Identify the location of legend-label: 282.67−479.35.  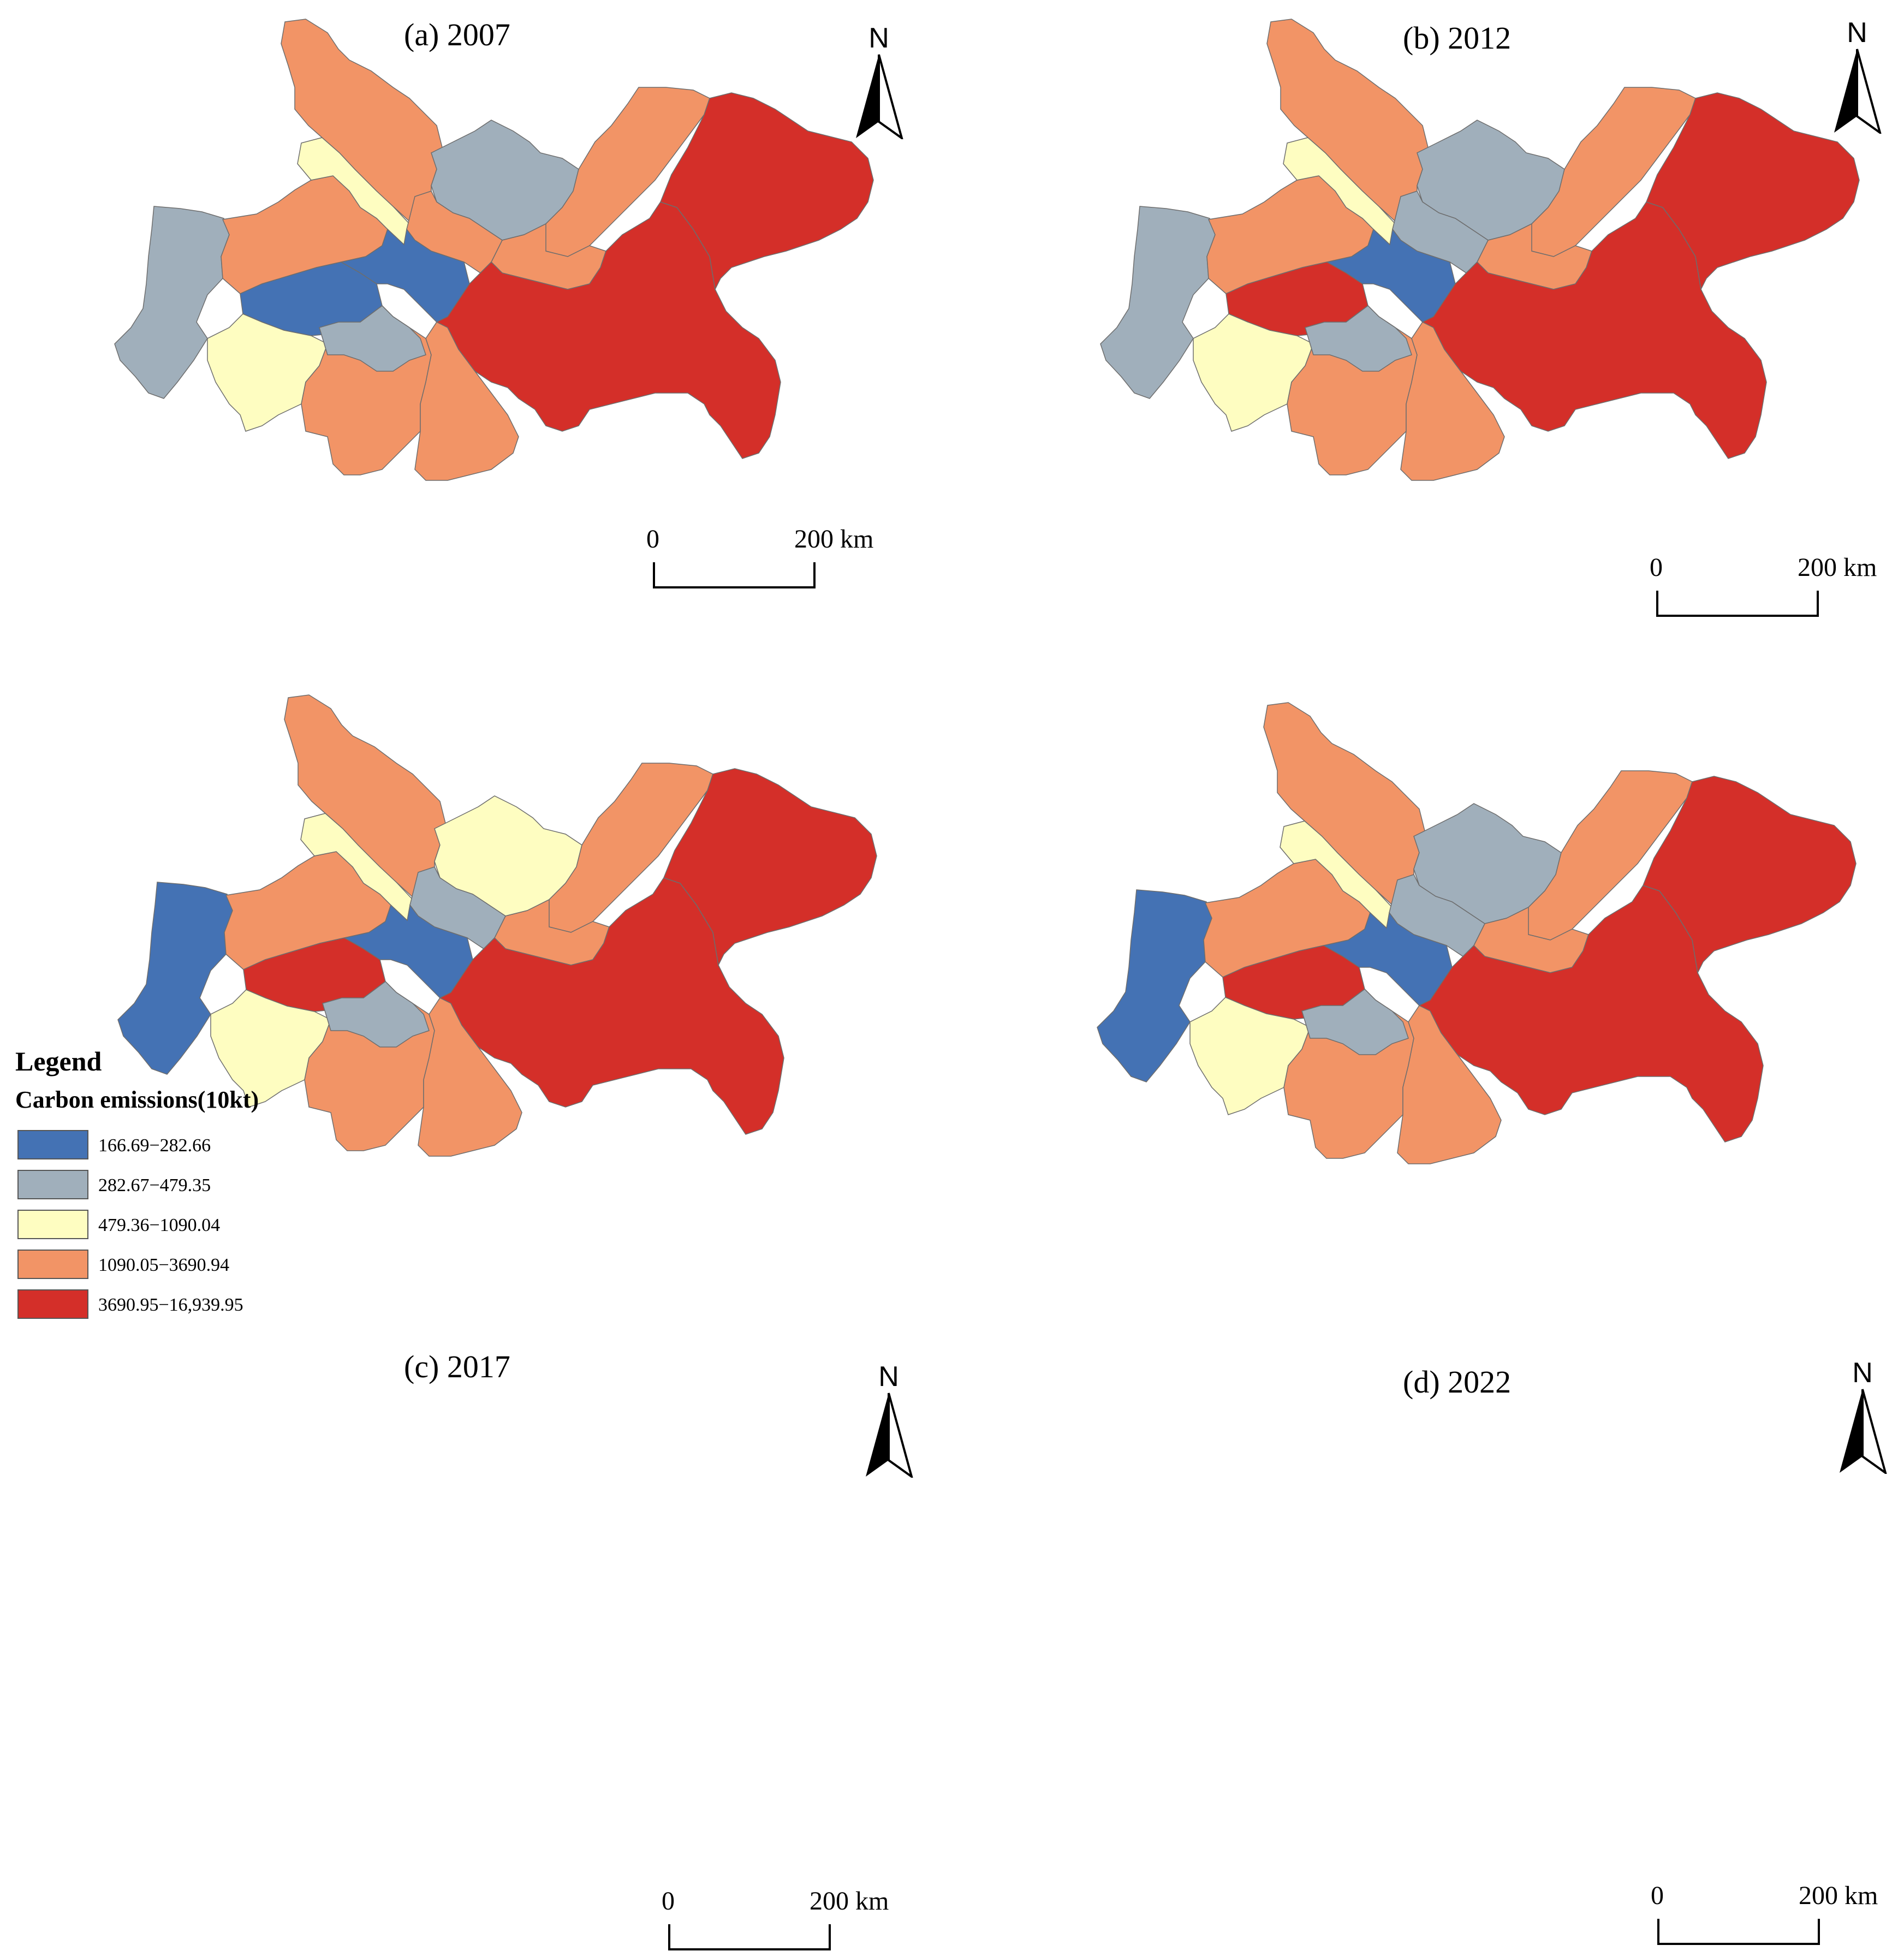
(154, 1185).